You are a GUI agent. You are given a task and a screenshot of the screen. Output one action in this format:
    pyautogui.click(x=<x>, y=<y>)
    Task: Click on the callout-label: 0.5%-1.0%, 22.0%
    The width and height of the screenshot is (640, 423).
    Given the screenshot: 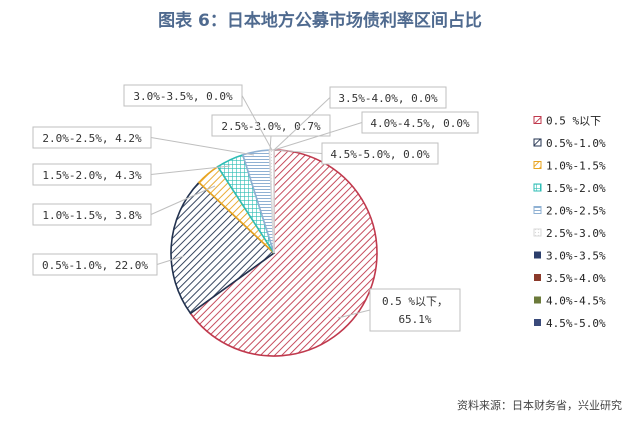 What is the action you would take?
    pyautogui.click(x=95, y=265)
    